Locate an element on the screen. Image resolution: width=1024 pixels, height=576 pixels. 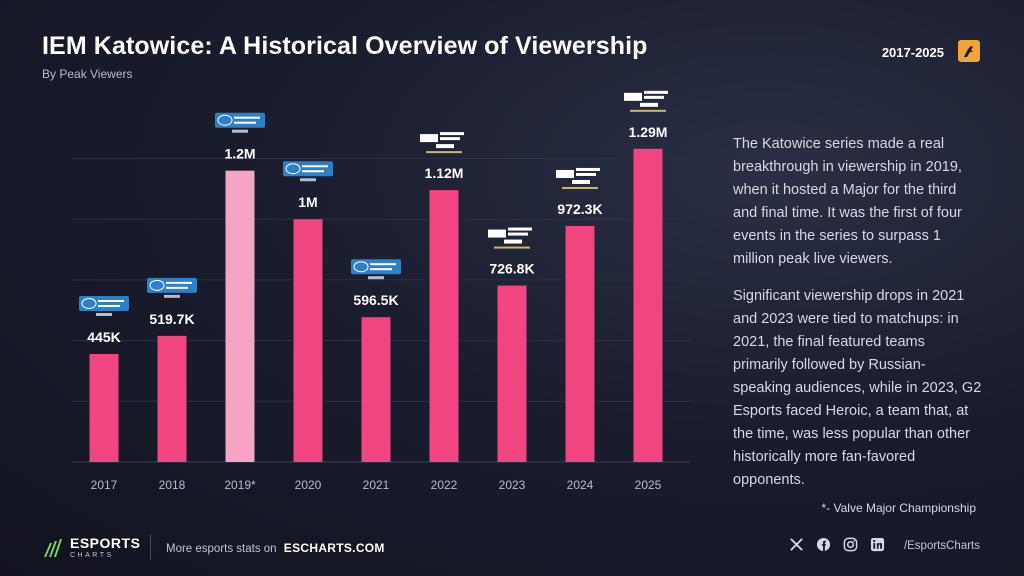
data-label: 726.8K is located at coordinates (511, 269).